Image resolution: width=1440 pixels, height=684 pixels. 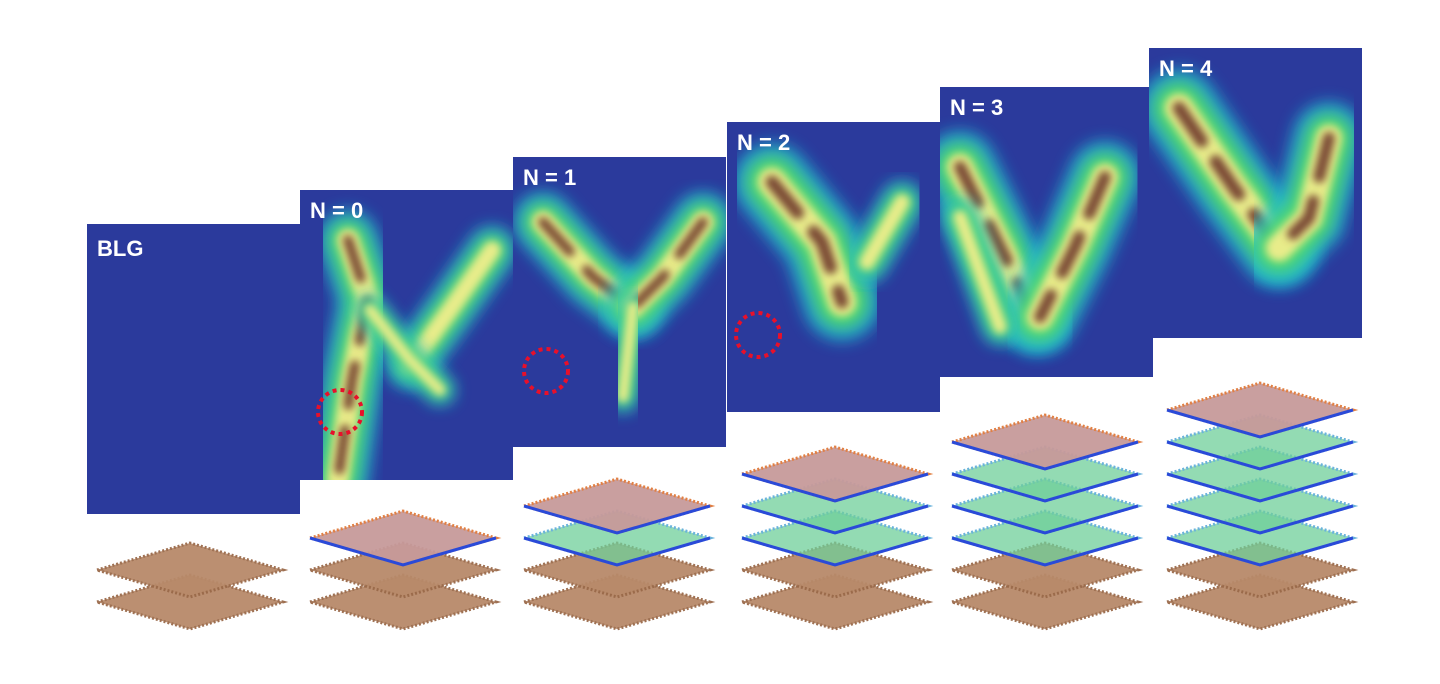 What do you see at coordinates (549, 177) in the screenshot?
I see `panel-label: N = 1` at bounding box center [549, 177].